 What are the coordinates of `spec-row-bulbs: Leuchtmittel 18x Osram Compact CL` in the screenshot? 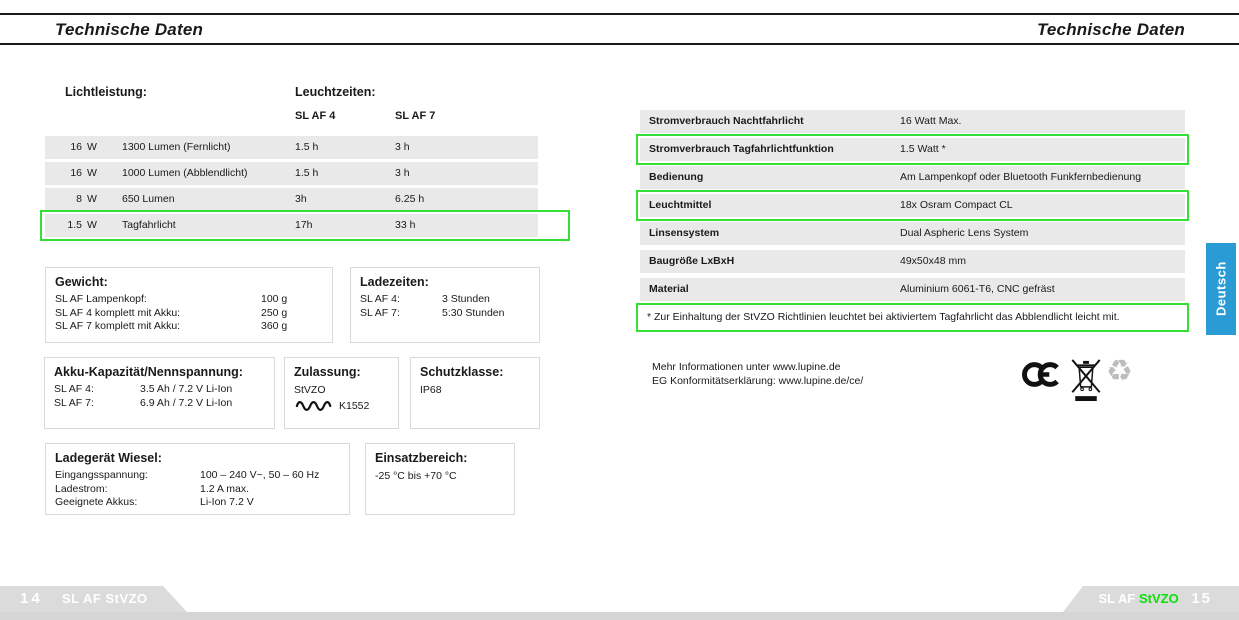 It's located at (912, 205).